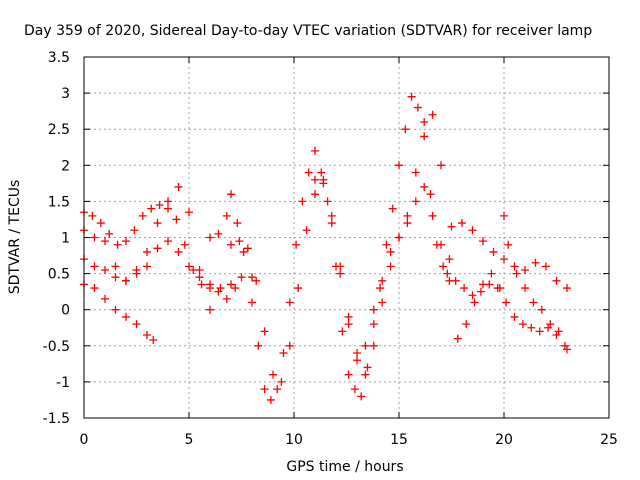  What do you see at coordinates (294, 440) in the screenshot?
I see `x-tick-label: 10` at bounding box center [294, 440].